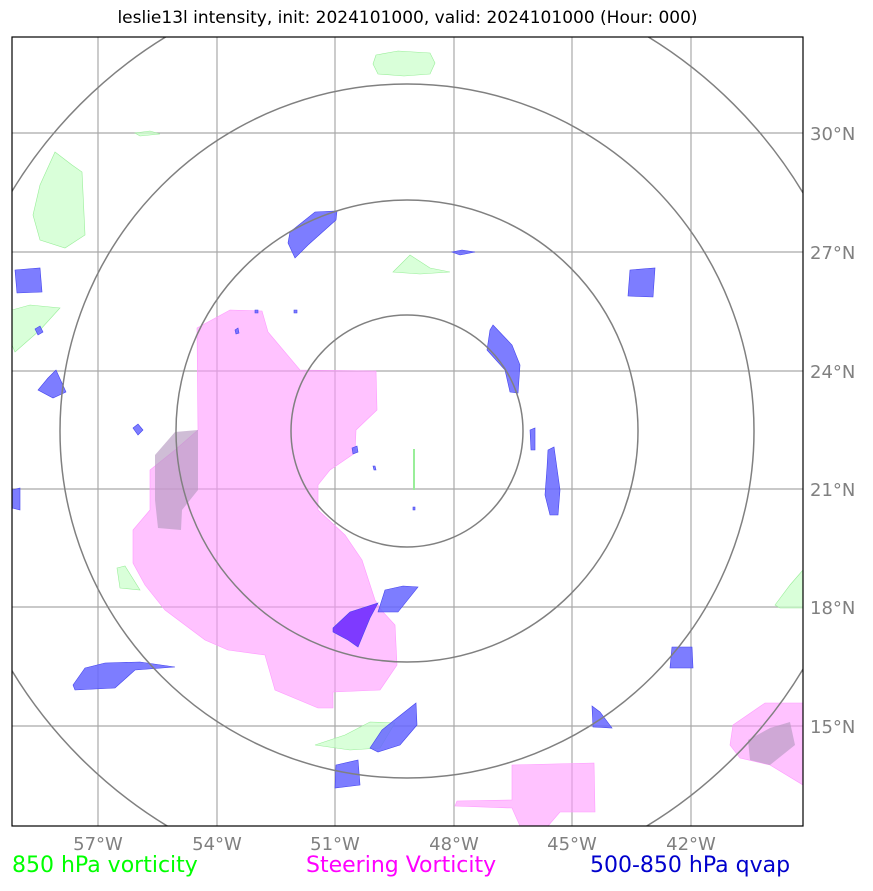 This screenshot has height=891, width=873. I want to click on lon-label: 57°W, so click(98, 844).